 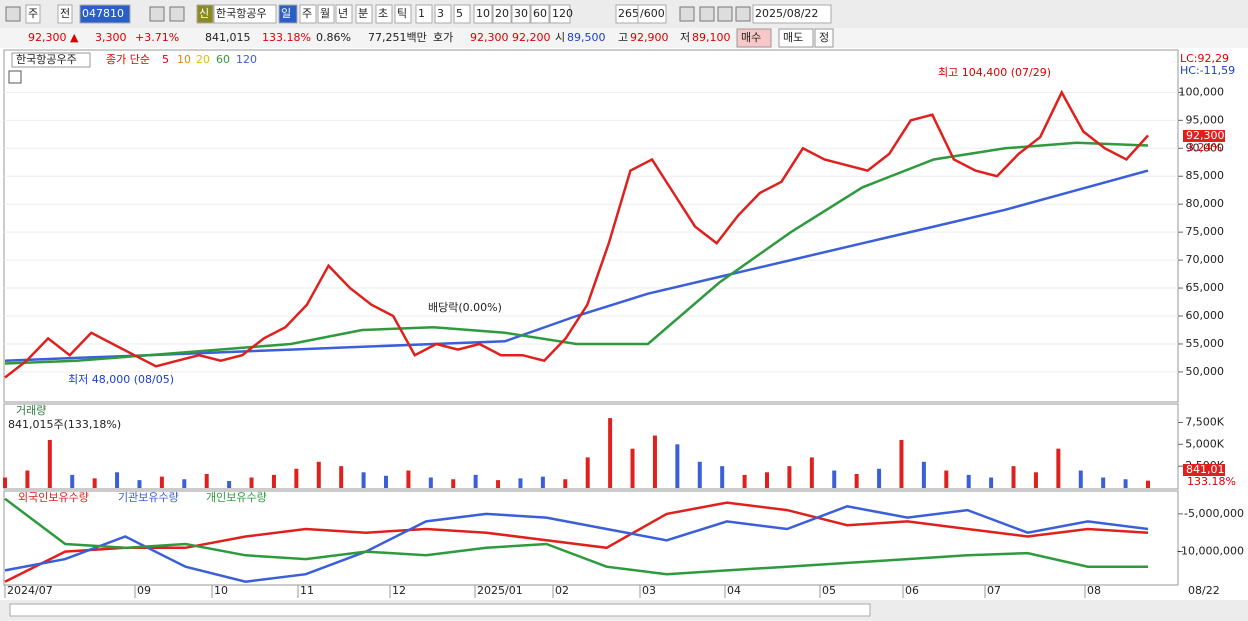 I want to click on x-tick-label: 04, so click(x=734, y=590).